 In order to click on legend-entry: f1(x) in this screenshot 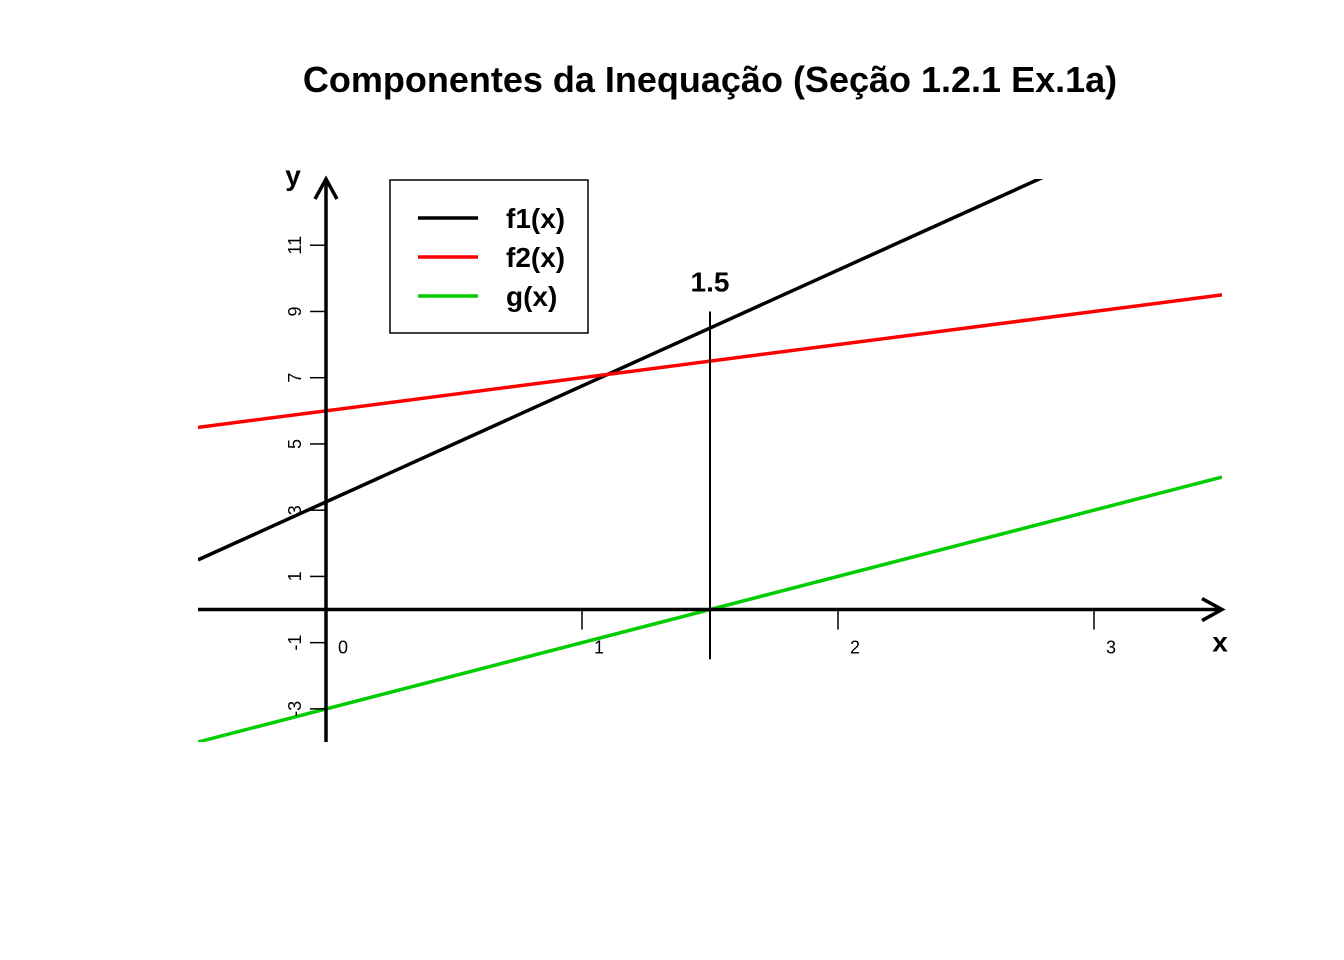, I will do `click(535, 218)`.